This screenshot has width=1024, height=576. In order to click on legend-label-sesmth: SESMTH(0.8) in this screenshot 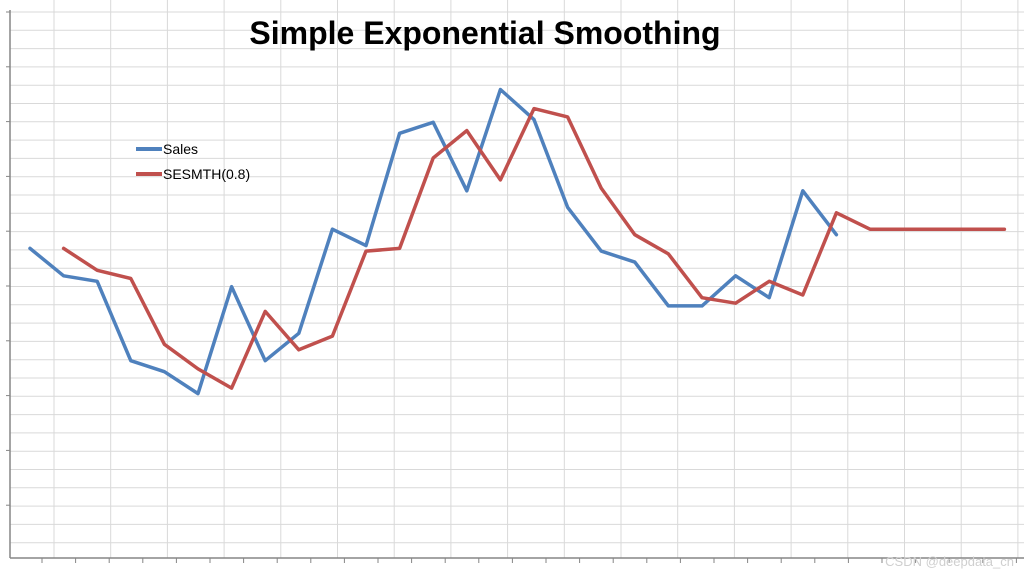, I will do `click(206, 174)`.